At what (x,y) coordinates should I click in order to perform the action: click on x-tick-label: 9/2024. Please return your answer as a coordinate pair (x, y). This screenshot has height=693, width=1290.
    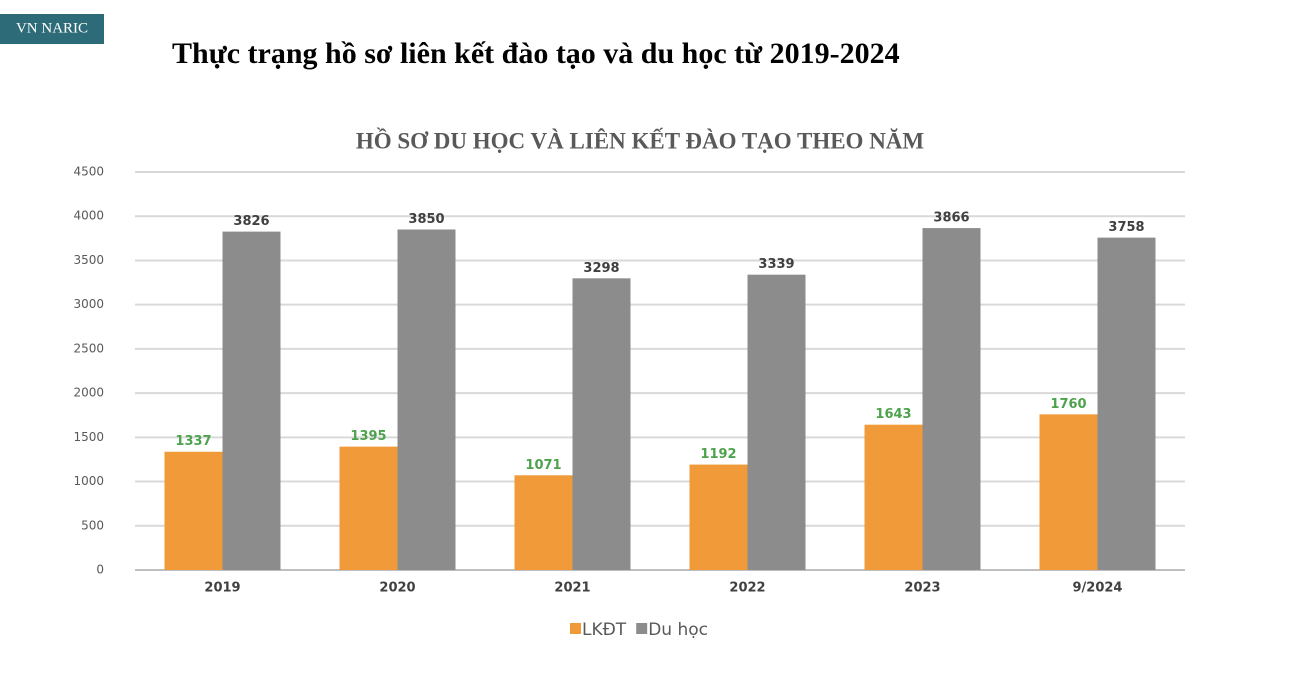
    Looking at the image, I should click on (1098, 588).